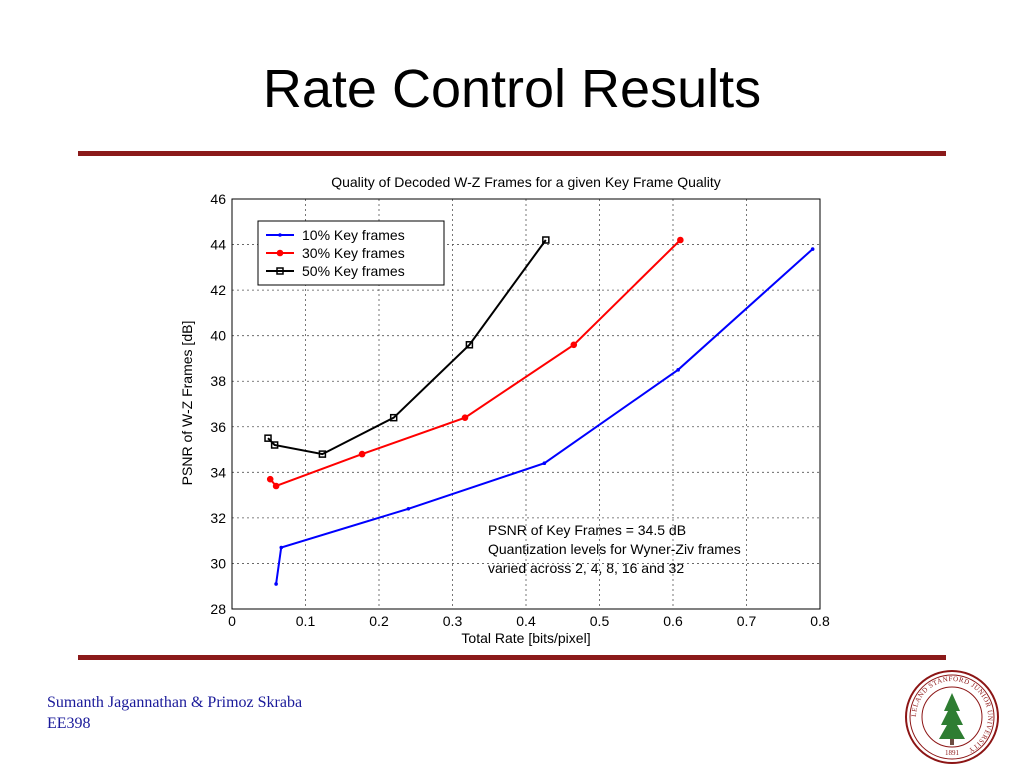 The image size is (1024, 770). Describe the element at coordinates (586, 568) in the screenshot. I see `annotation-line: varied across 2, 4, 8, 16 and 32` at that location.